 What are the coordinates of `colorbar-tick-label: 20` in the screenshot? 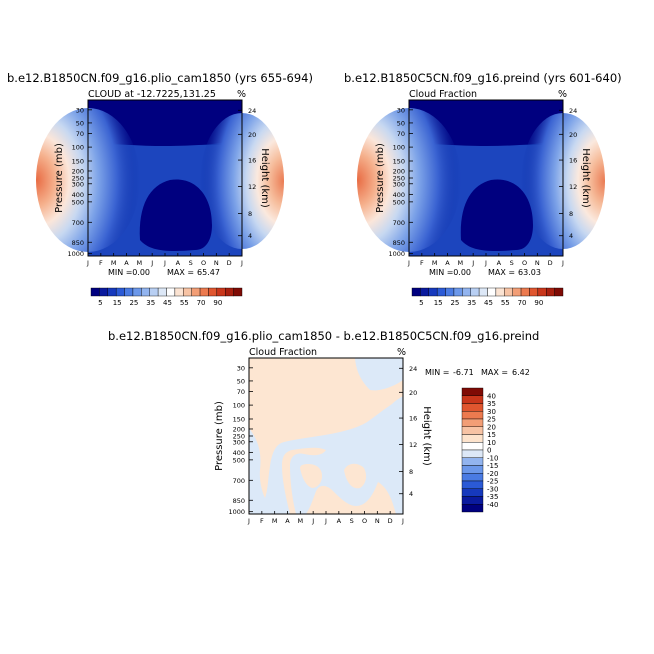 It's located at (491, 427).